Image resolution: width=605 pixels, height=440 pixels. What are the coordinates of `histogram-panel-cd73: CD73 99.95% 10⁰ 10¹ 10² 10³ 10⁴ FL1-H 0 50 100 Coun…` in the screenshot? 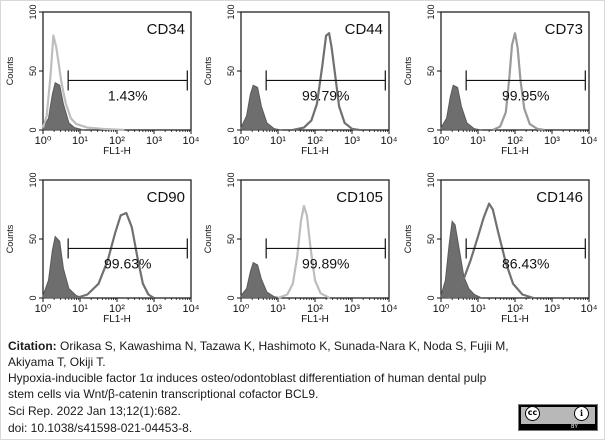 It's located at (500, 80).